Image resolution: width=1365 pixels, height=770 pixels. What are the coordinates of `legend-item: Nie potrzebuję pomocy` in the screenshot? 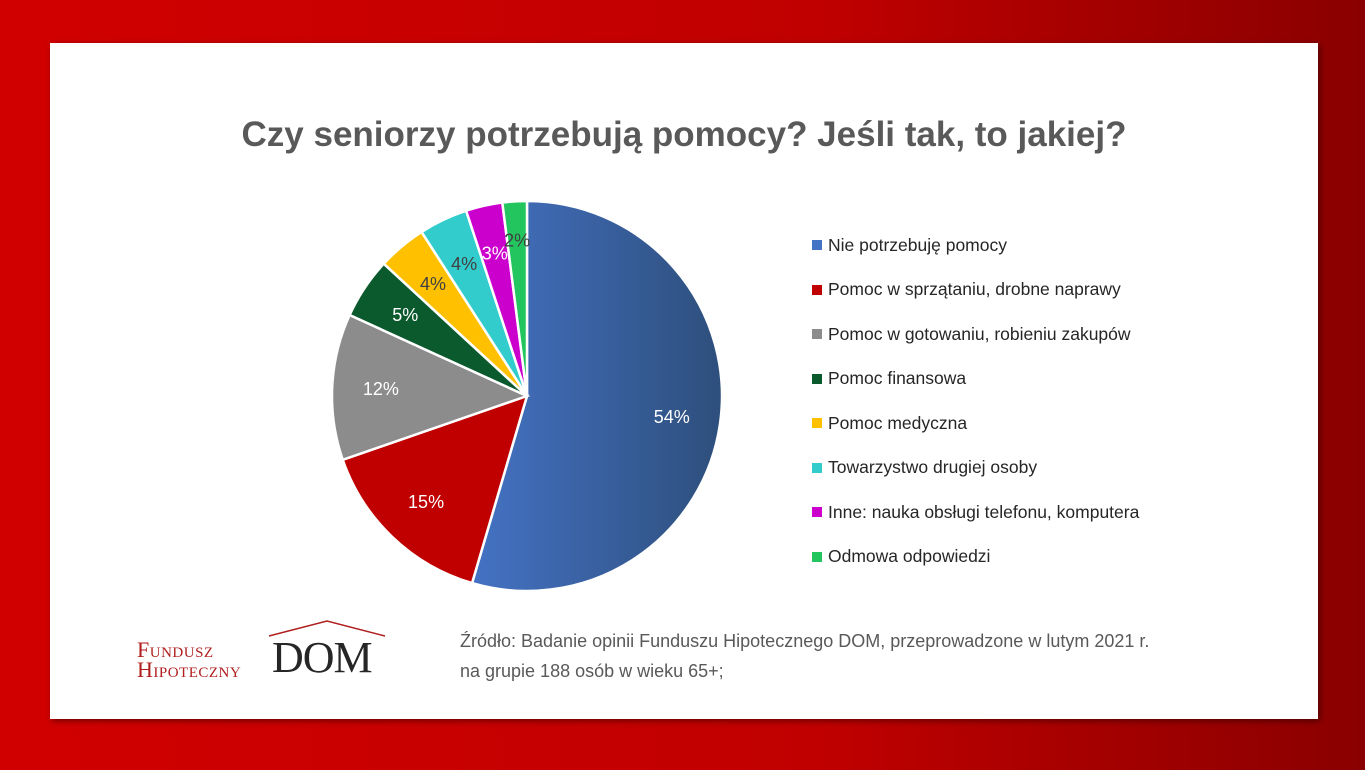 It's located at (975, 245).